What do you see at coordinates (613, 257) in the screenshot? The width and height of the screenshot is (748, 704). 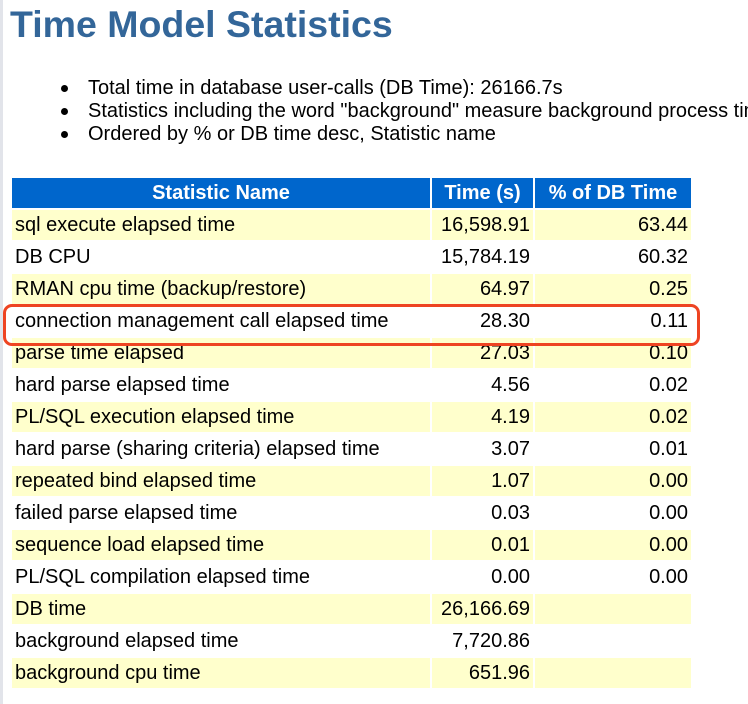 I see `pct-db-time-cell: 60.32` at bounding box center [613, 257].